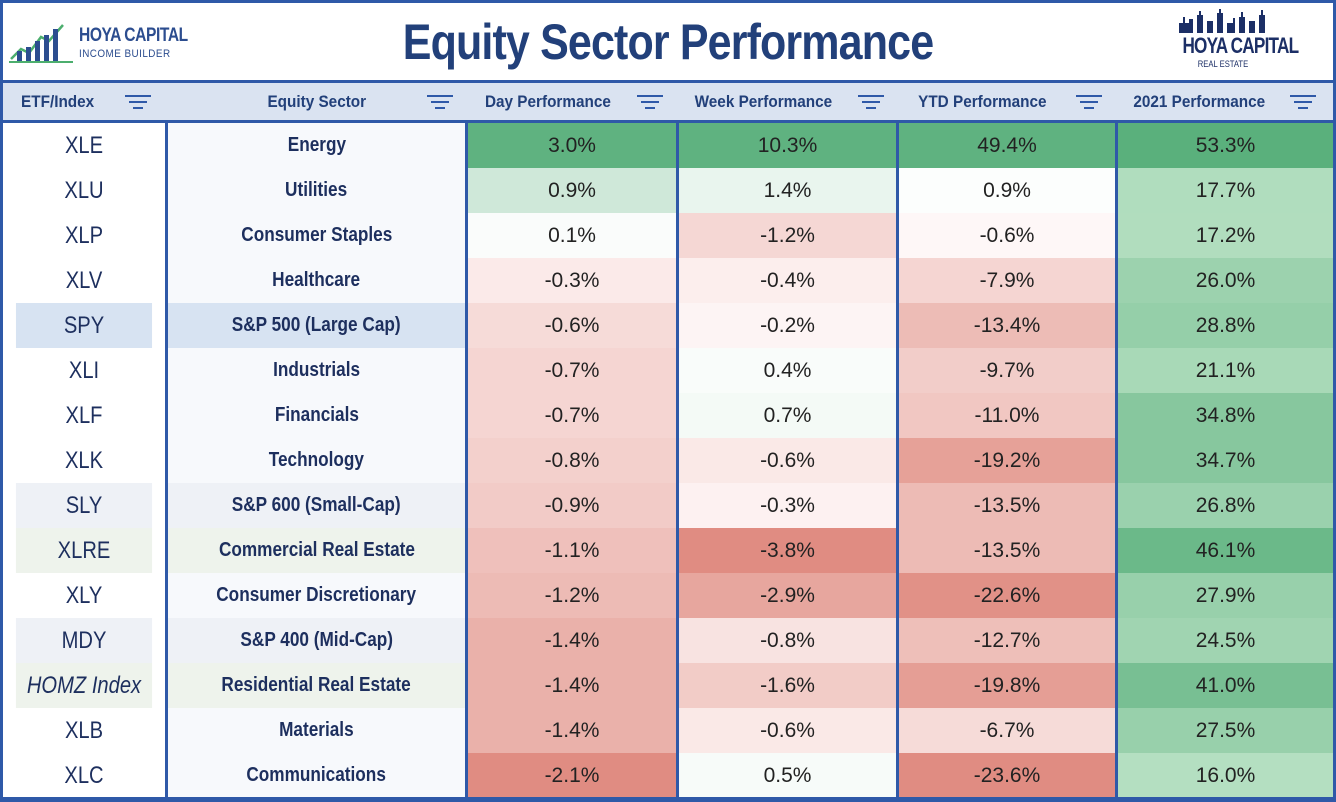  Describe the element at coordinates (668, 145) in the screenshot. I see `table-row: XLE Energy 3.0% 10.3% 49.4% 53.3%` at that location.